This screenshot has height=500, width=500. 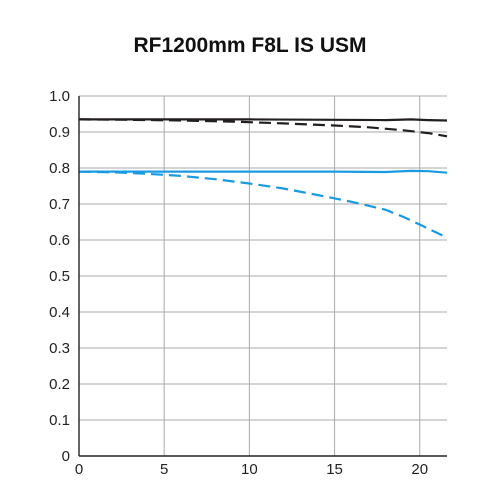 I want to click on y-tick-label: 0.7, so click(x=59, y=204).